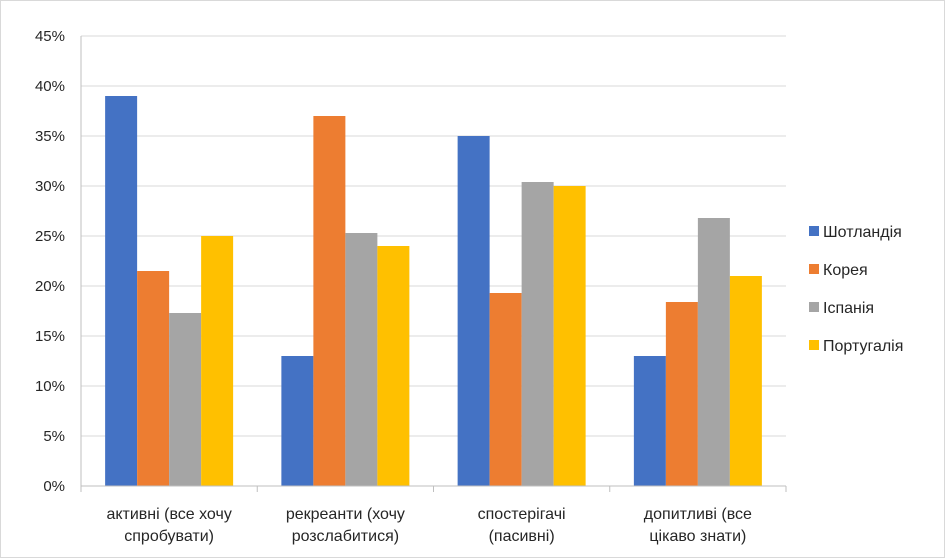  What do you see at coordinates (168, 514) in the screenshot?
I see `x-category-label: активні (все хочу` at bounding box center [168, 514].